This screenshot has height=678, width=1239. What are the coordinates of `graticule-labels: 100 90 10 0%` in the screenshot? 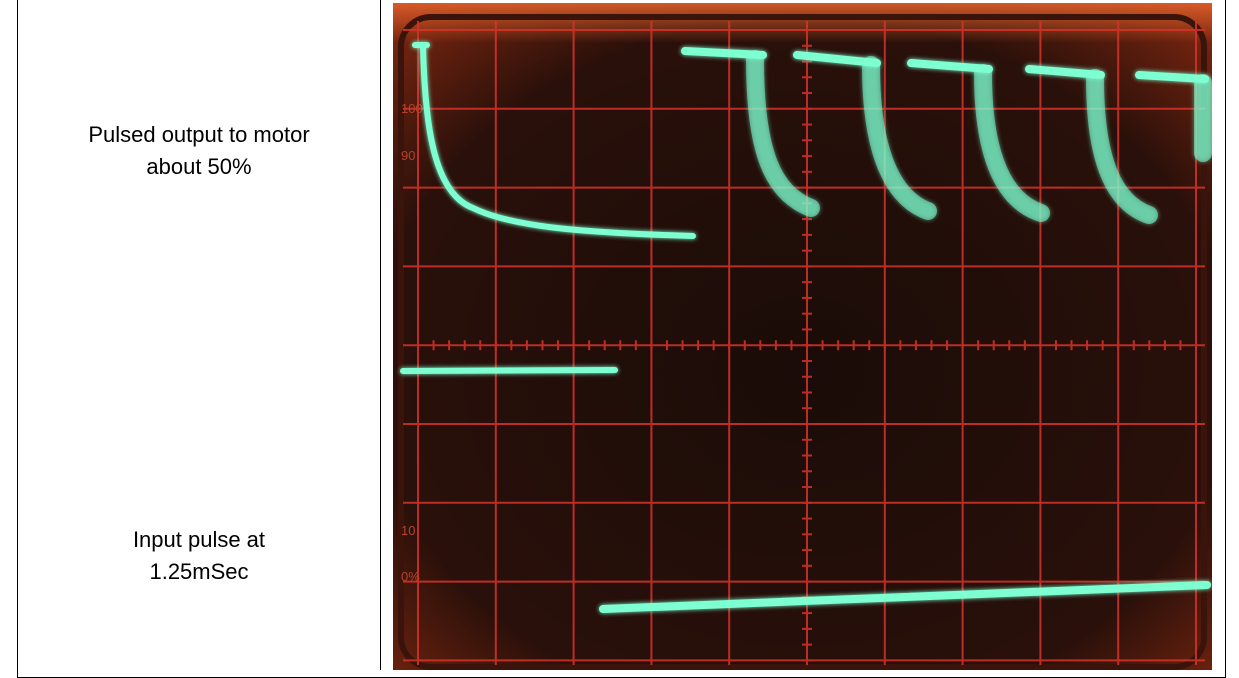 It's located at (412, 342).